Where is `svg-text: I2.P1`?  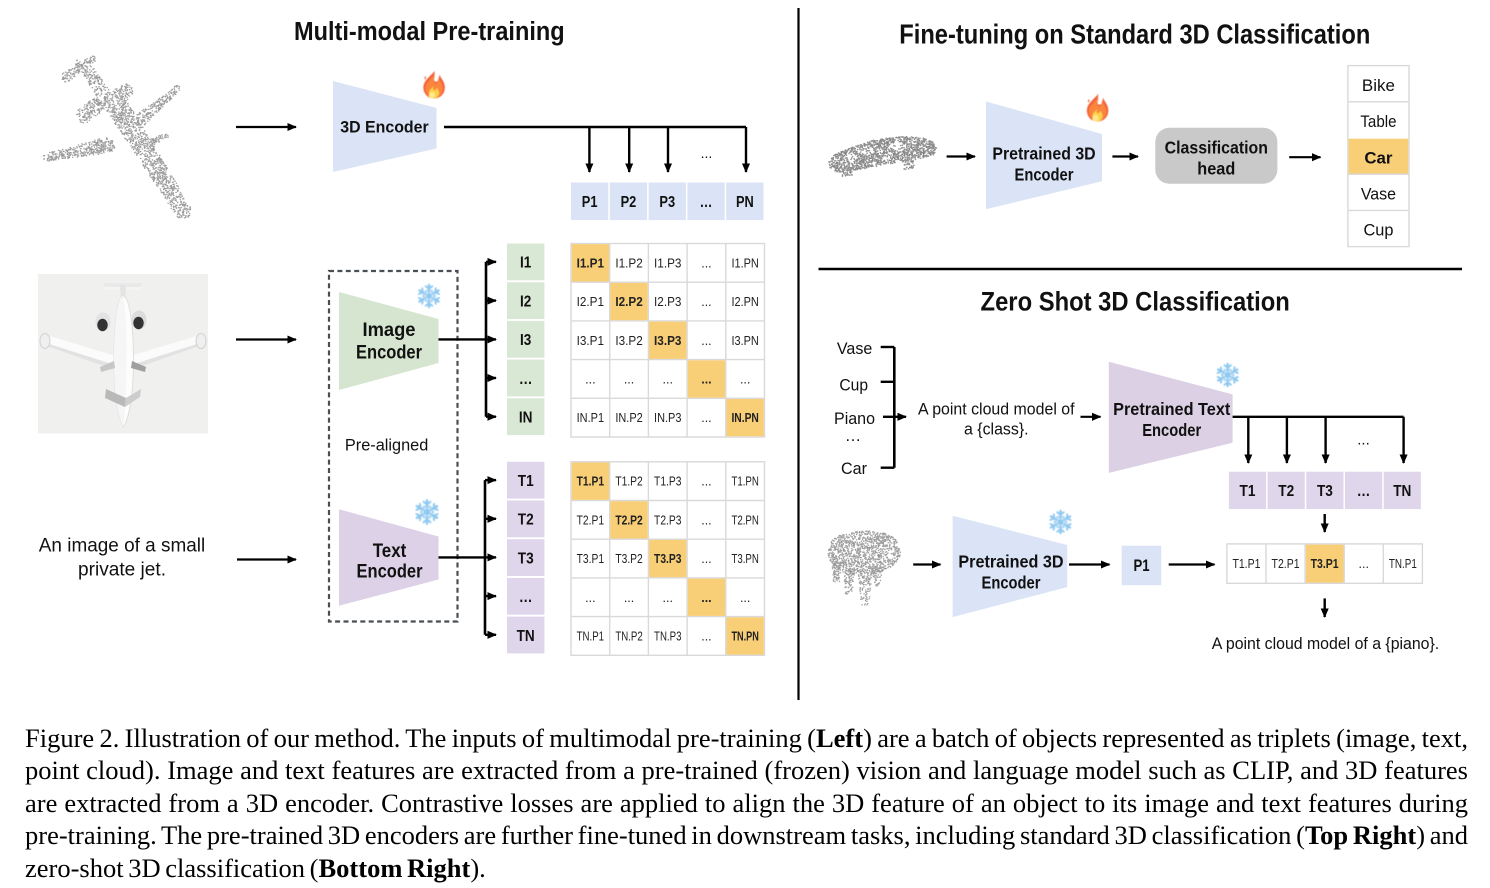 svg-text: I2.P1 is located at coordinates (590, 301).